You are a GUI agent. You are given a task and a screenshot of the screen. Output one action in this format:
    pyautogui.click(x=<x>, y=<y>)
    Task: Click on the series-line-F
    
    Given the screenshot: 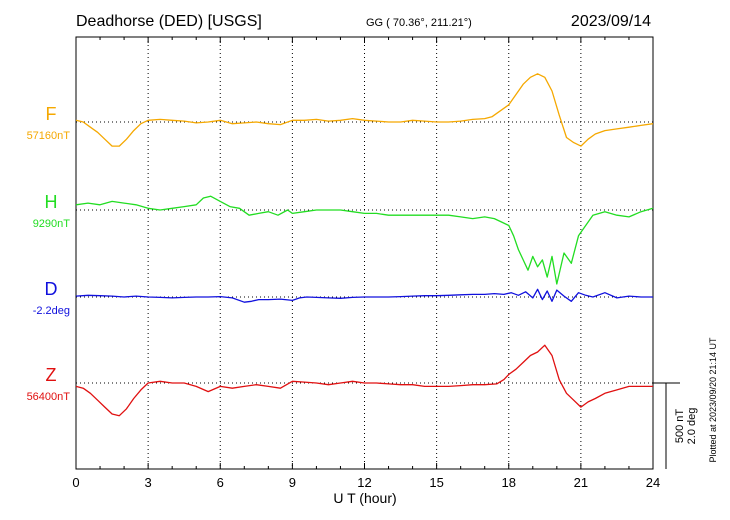 What is the action you would take?
    pyautogui.click(x=364, y=110)
    